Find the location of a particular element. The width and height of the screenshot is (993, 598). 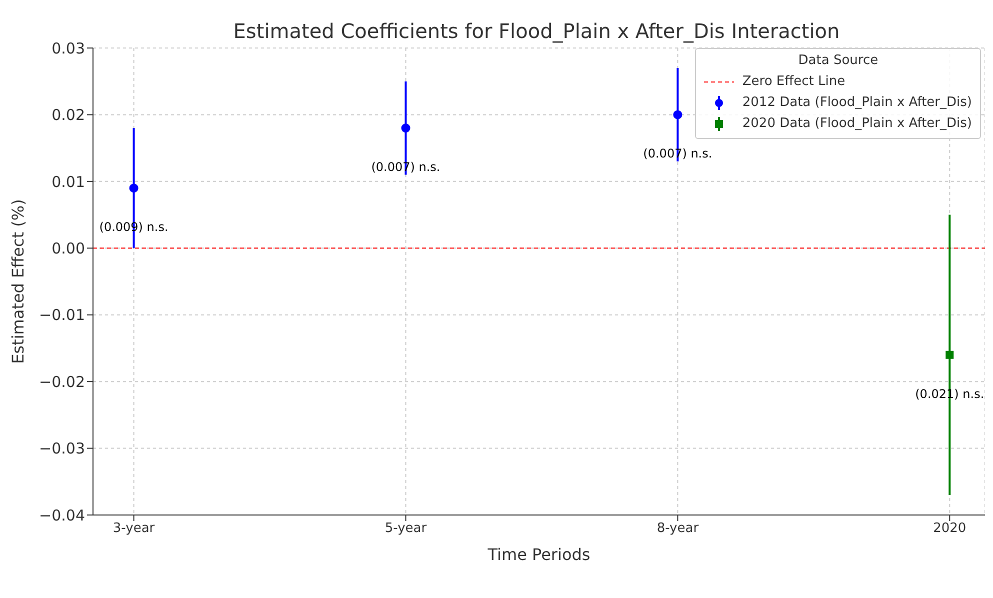

legend-label: 2012 Data (Flood_Plain x After_Dis) is located at coordinates (857, 102).